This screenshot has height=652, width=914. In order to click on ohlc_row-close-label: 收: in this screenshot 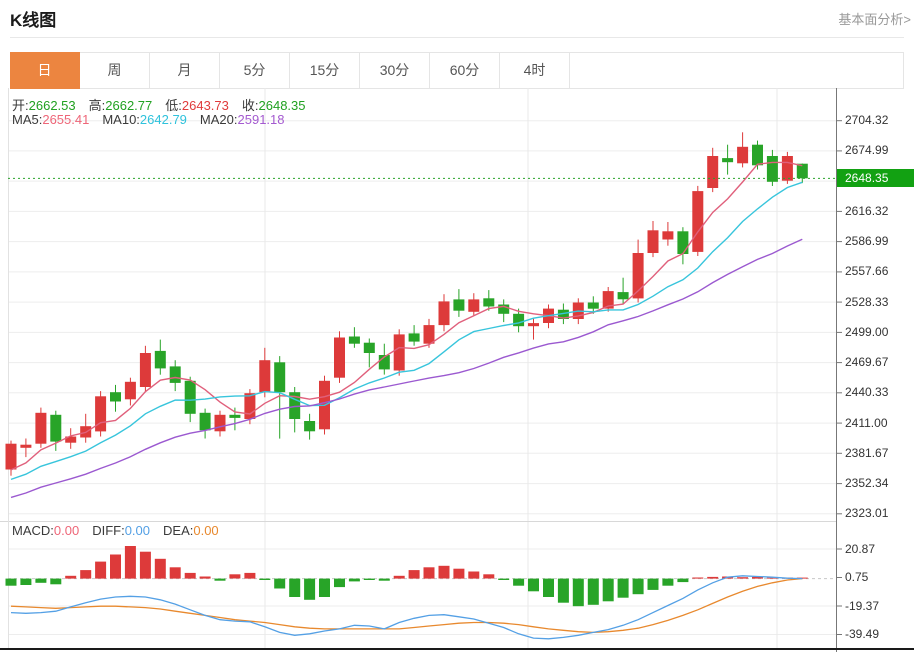, I will do `click(250, 105)`.